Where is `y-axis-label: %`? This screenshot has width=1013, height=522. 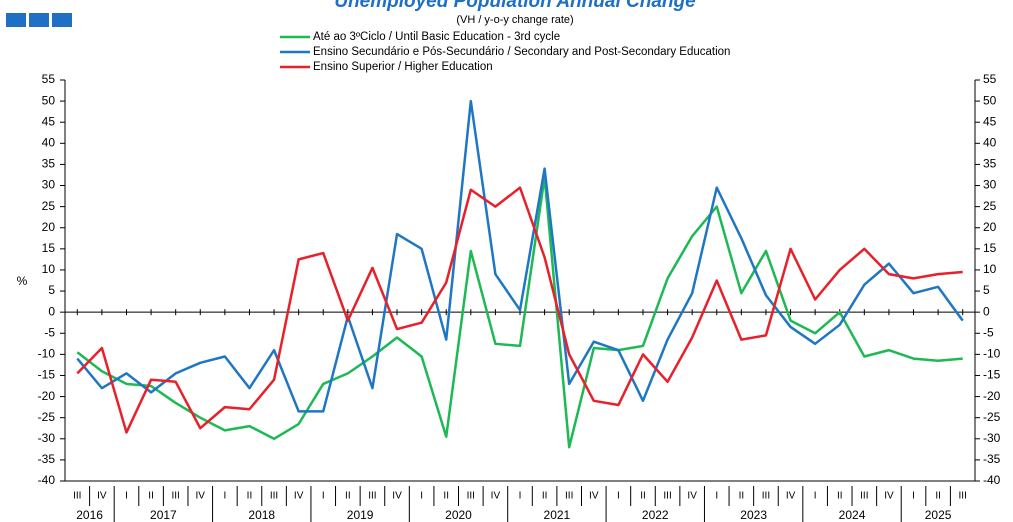
y-axis-label: % is located at coordinates (22, 281).